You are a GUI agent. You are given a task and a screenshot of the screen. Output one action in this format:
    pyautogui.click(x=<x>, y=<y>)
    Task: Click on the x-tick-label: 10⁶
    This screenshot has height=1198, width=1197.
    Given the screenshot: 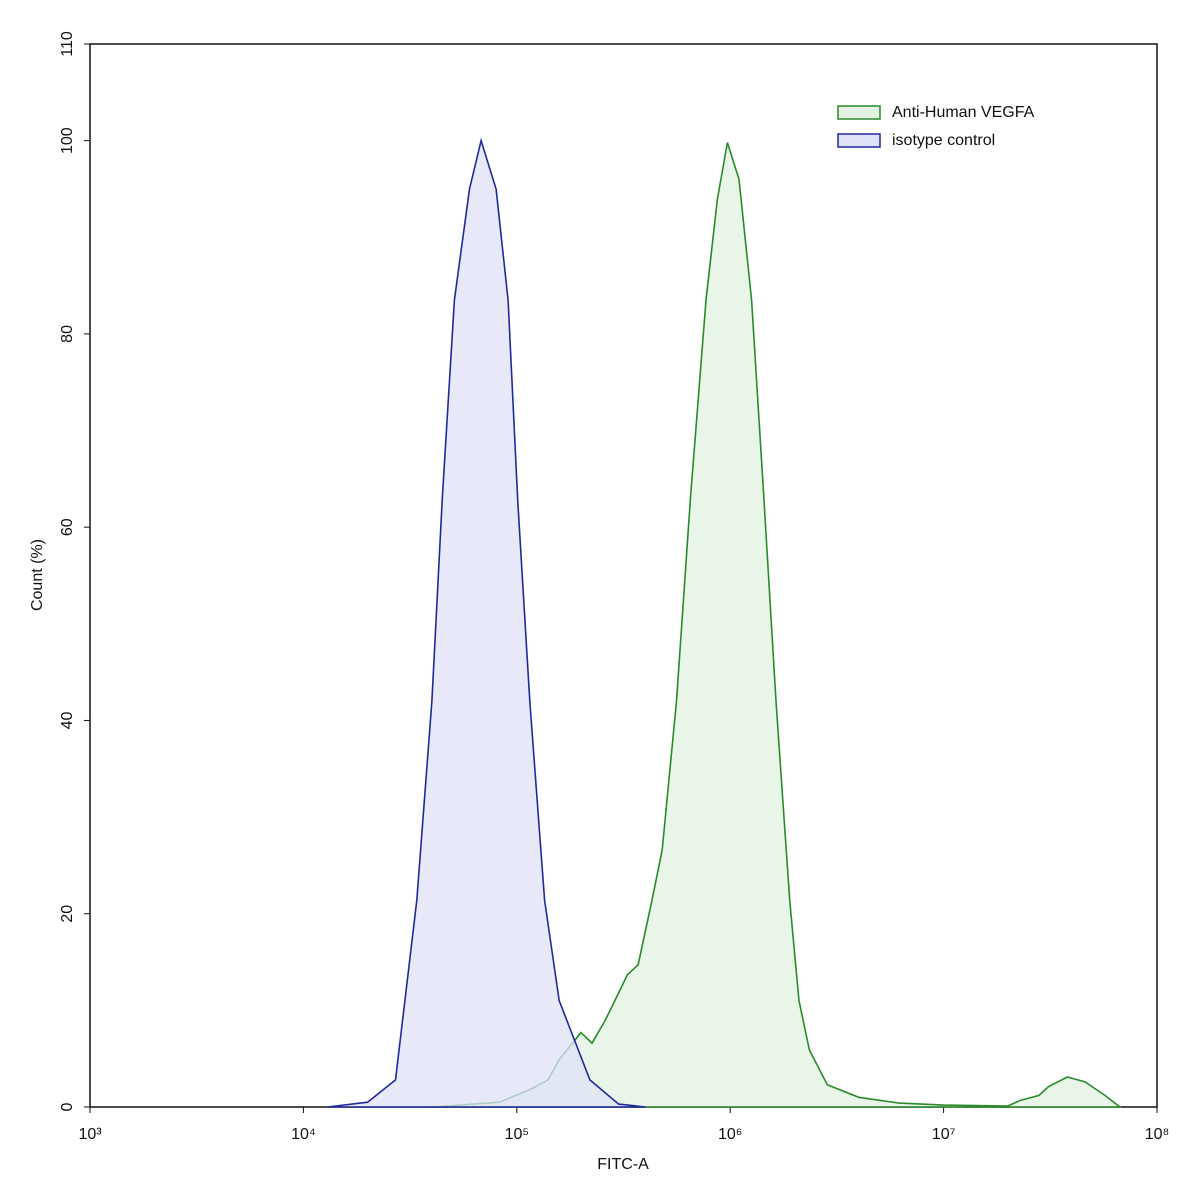 What is the action you would take?
    pyautogui.click(x=730, y=1134)
    